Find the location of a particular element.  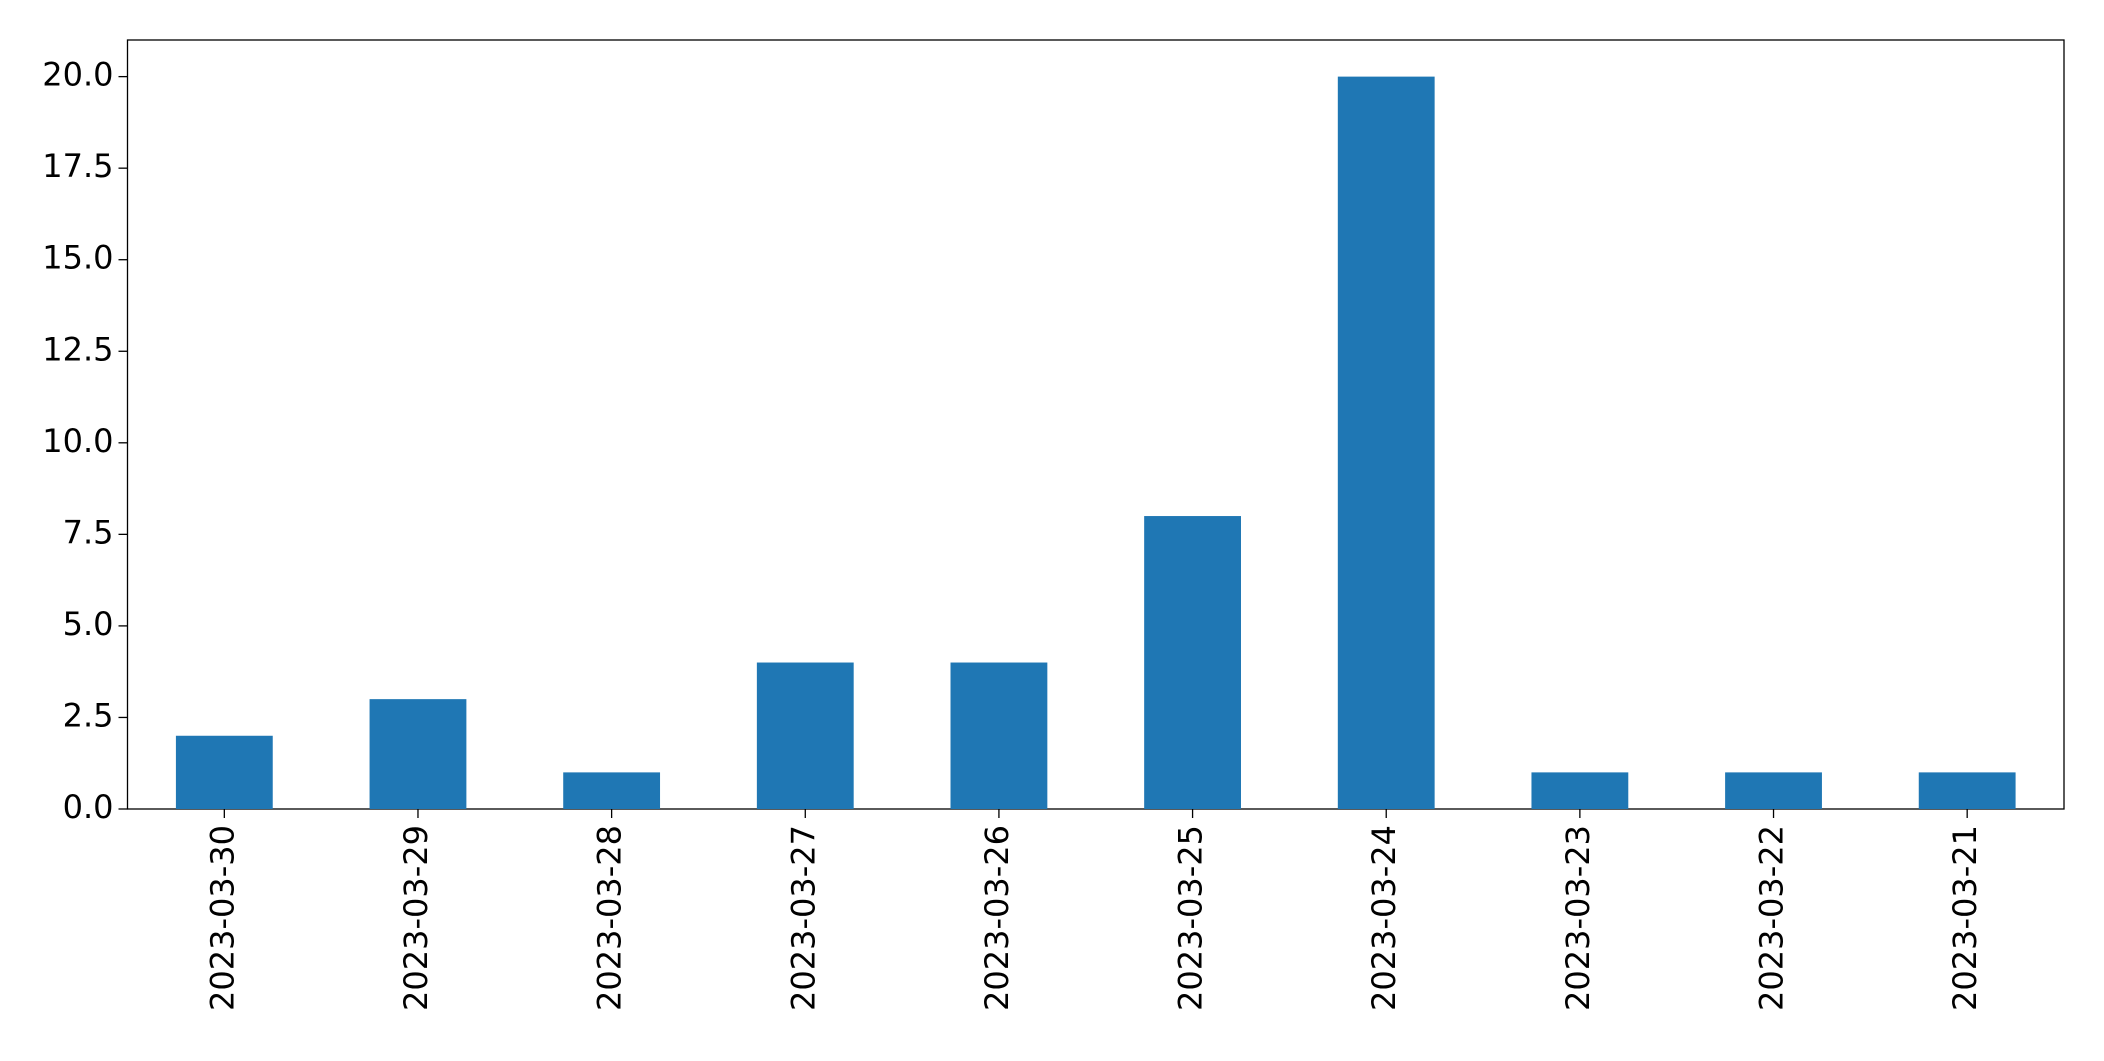

x-tick-label: 2023-03-22 is located at coordinates (1772, 918).